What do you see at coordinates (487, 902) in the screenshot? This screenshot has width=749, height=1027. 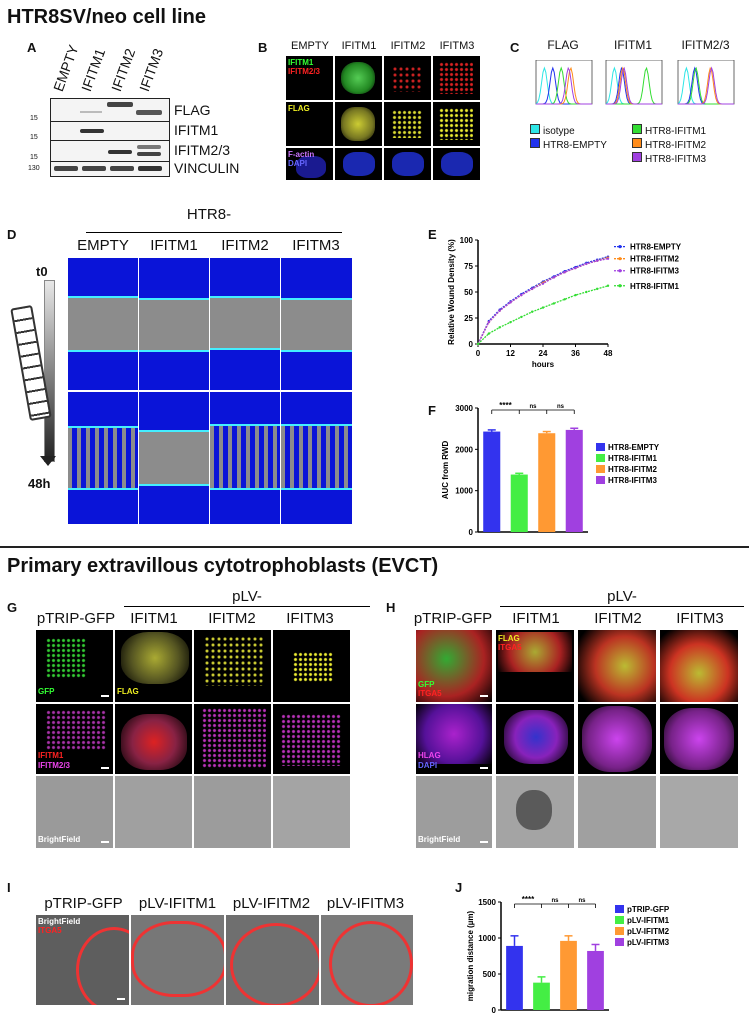 I see `y-tick-label: 1500` at bounding box center [487, 902].